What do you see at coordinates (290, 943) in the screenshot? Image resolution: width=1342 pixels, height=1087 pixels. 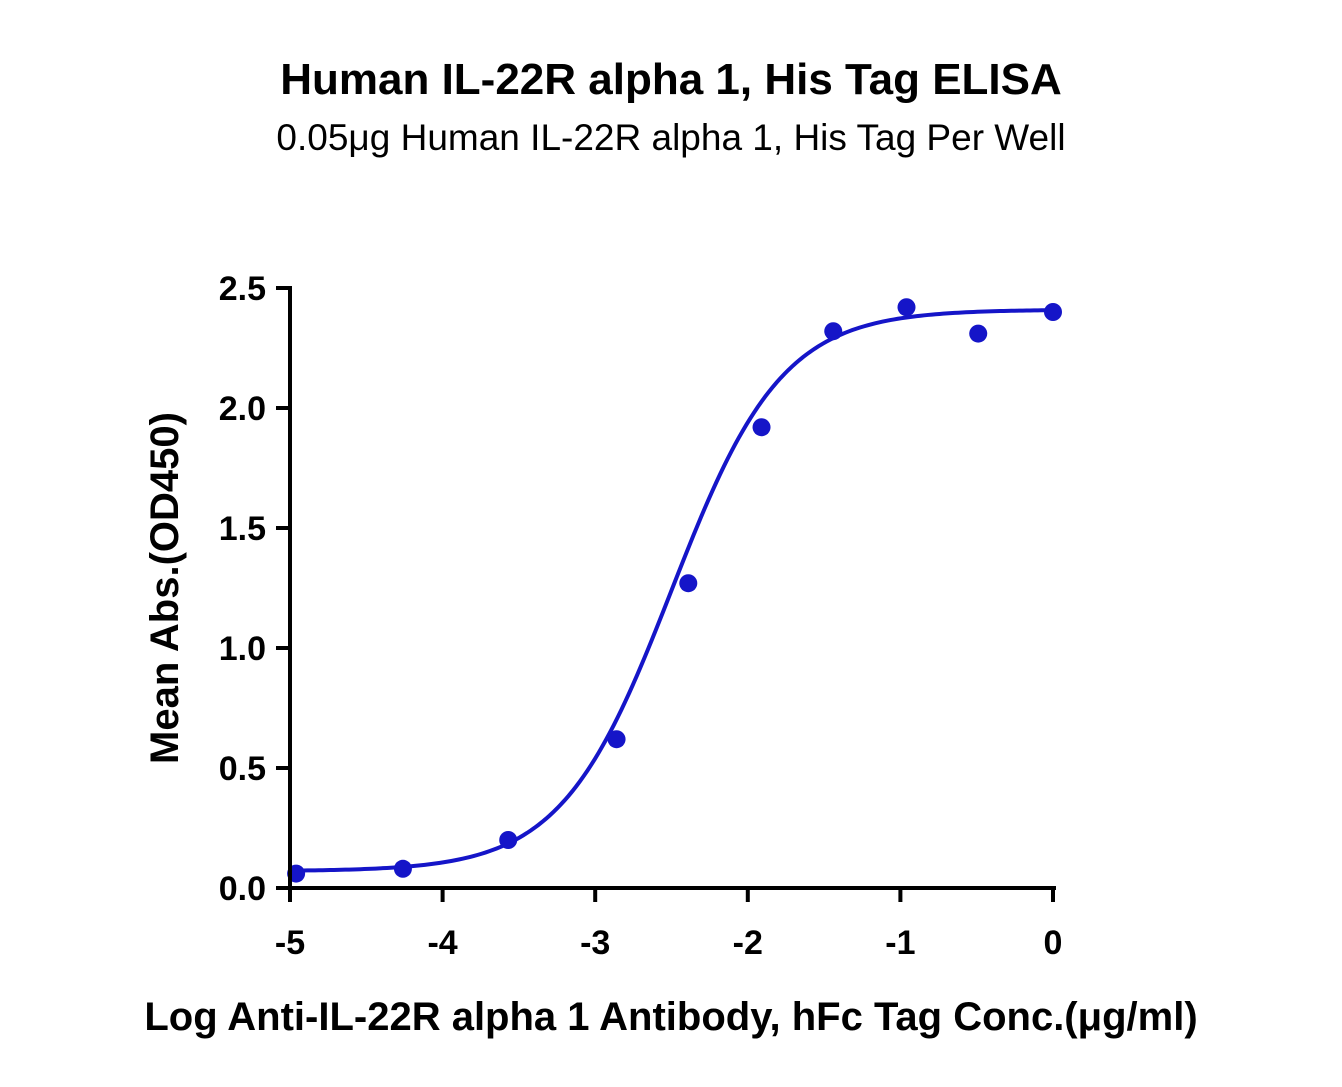 I see `x-tick-label: -5` at bounding box center [290, 943].